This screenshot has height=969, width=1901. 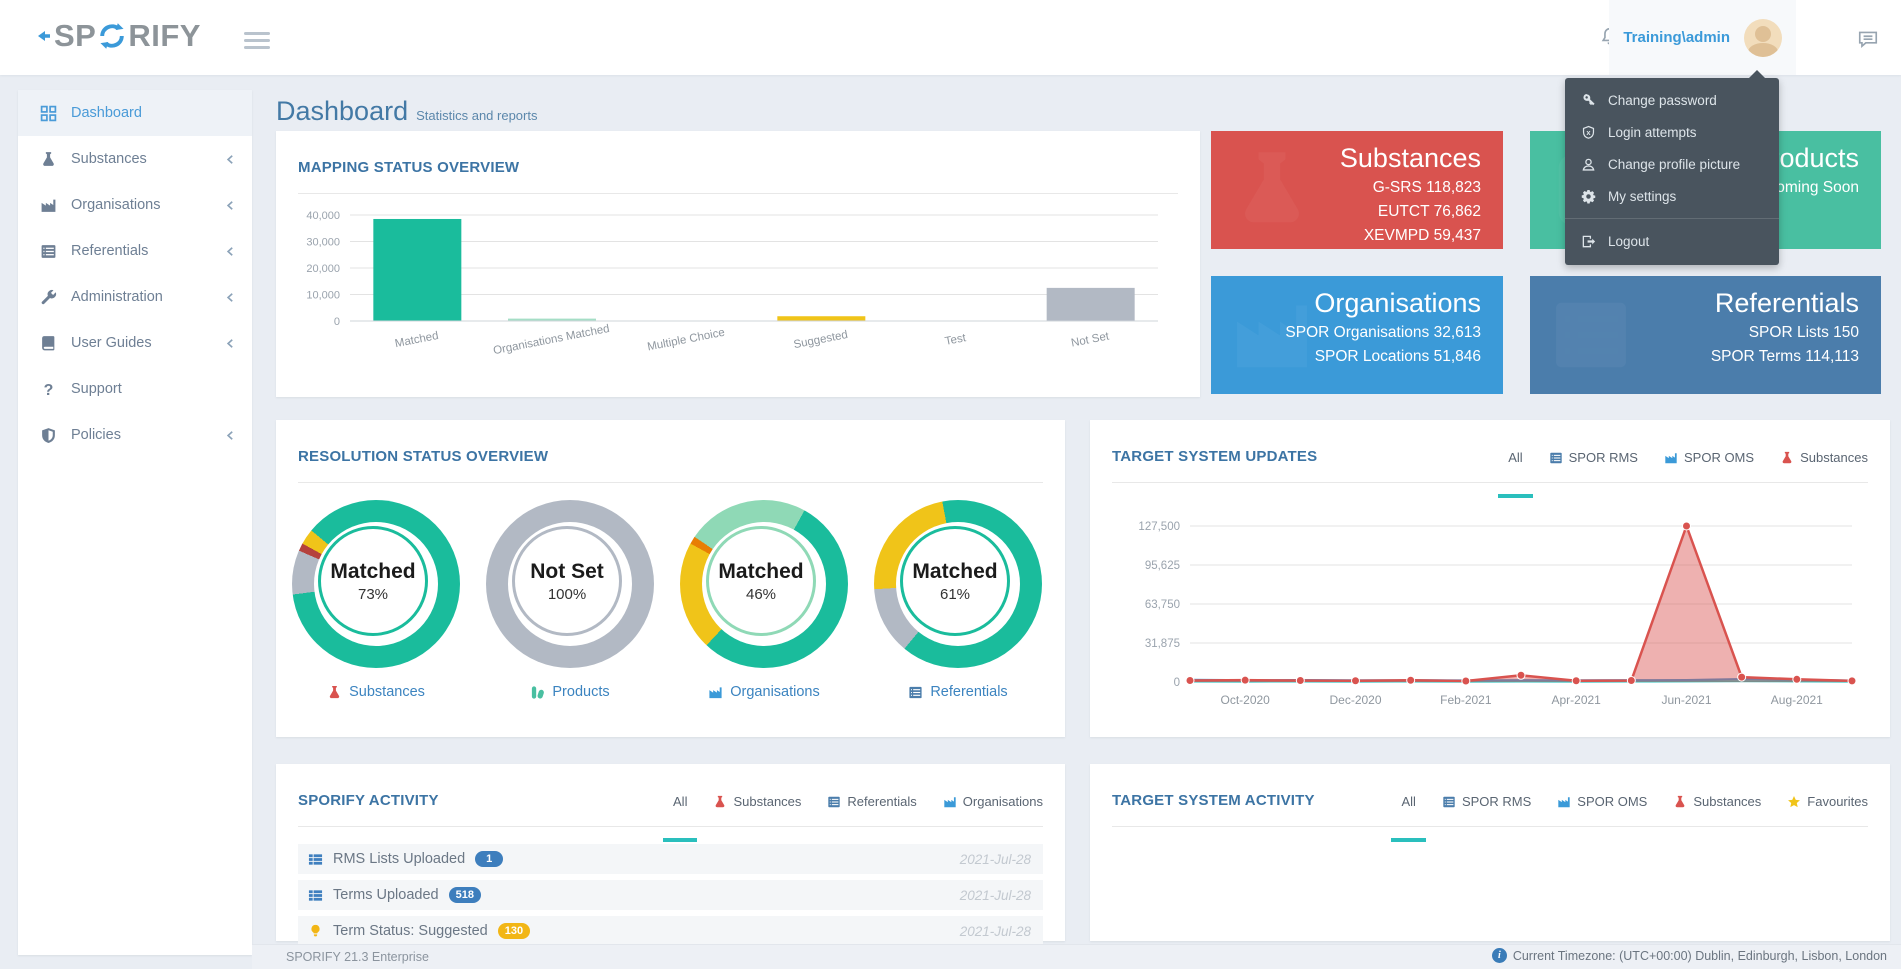 I want to click on pills-icon, so click(x=537, y=692).